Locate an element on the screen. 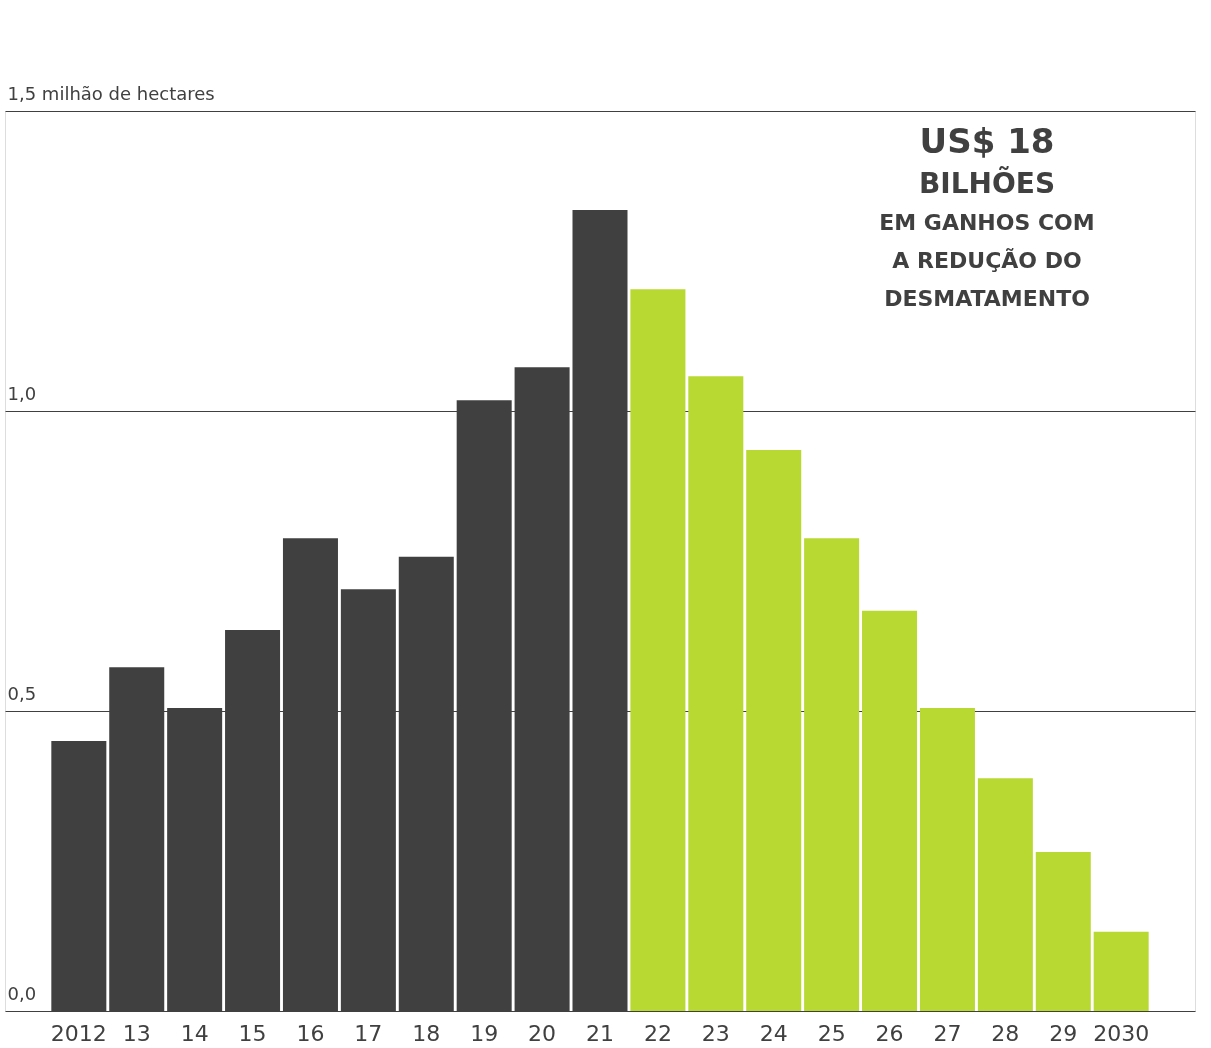 Image resolution: width=1211 pixels, height=1048 pixels. x-tick-label: 21 is located at coordinates (600, 1033).